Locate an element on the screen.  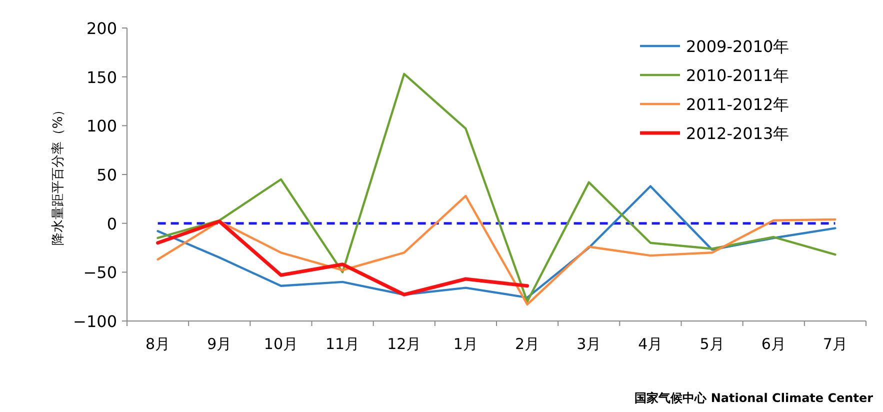
x-tick-label: 6月 is located at coordinates (773, 344).